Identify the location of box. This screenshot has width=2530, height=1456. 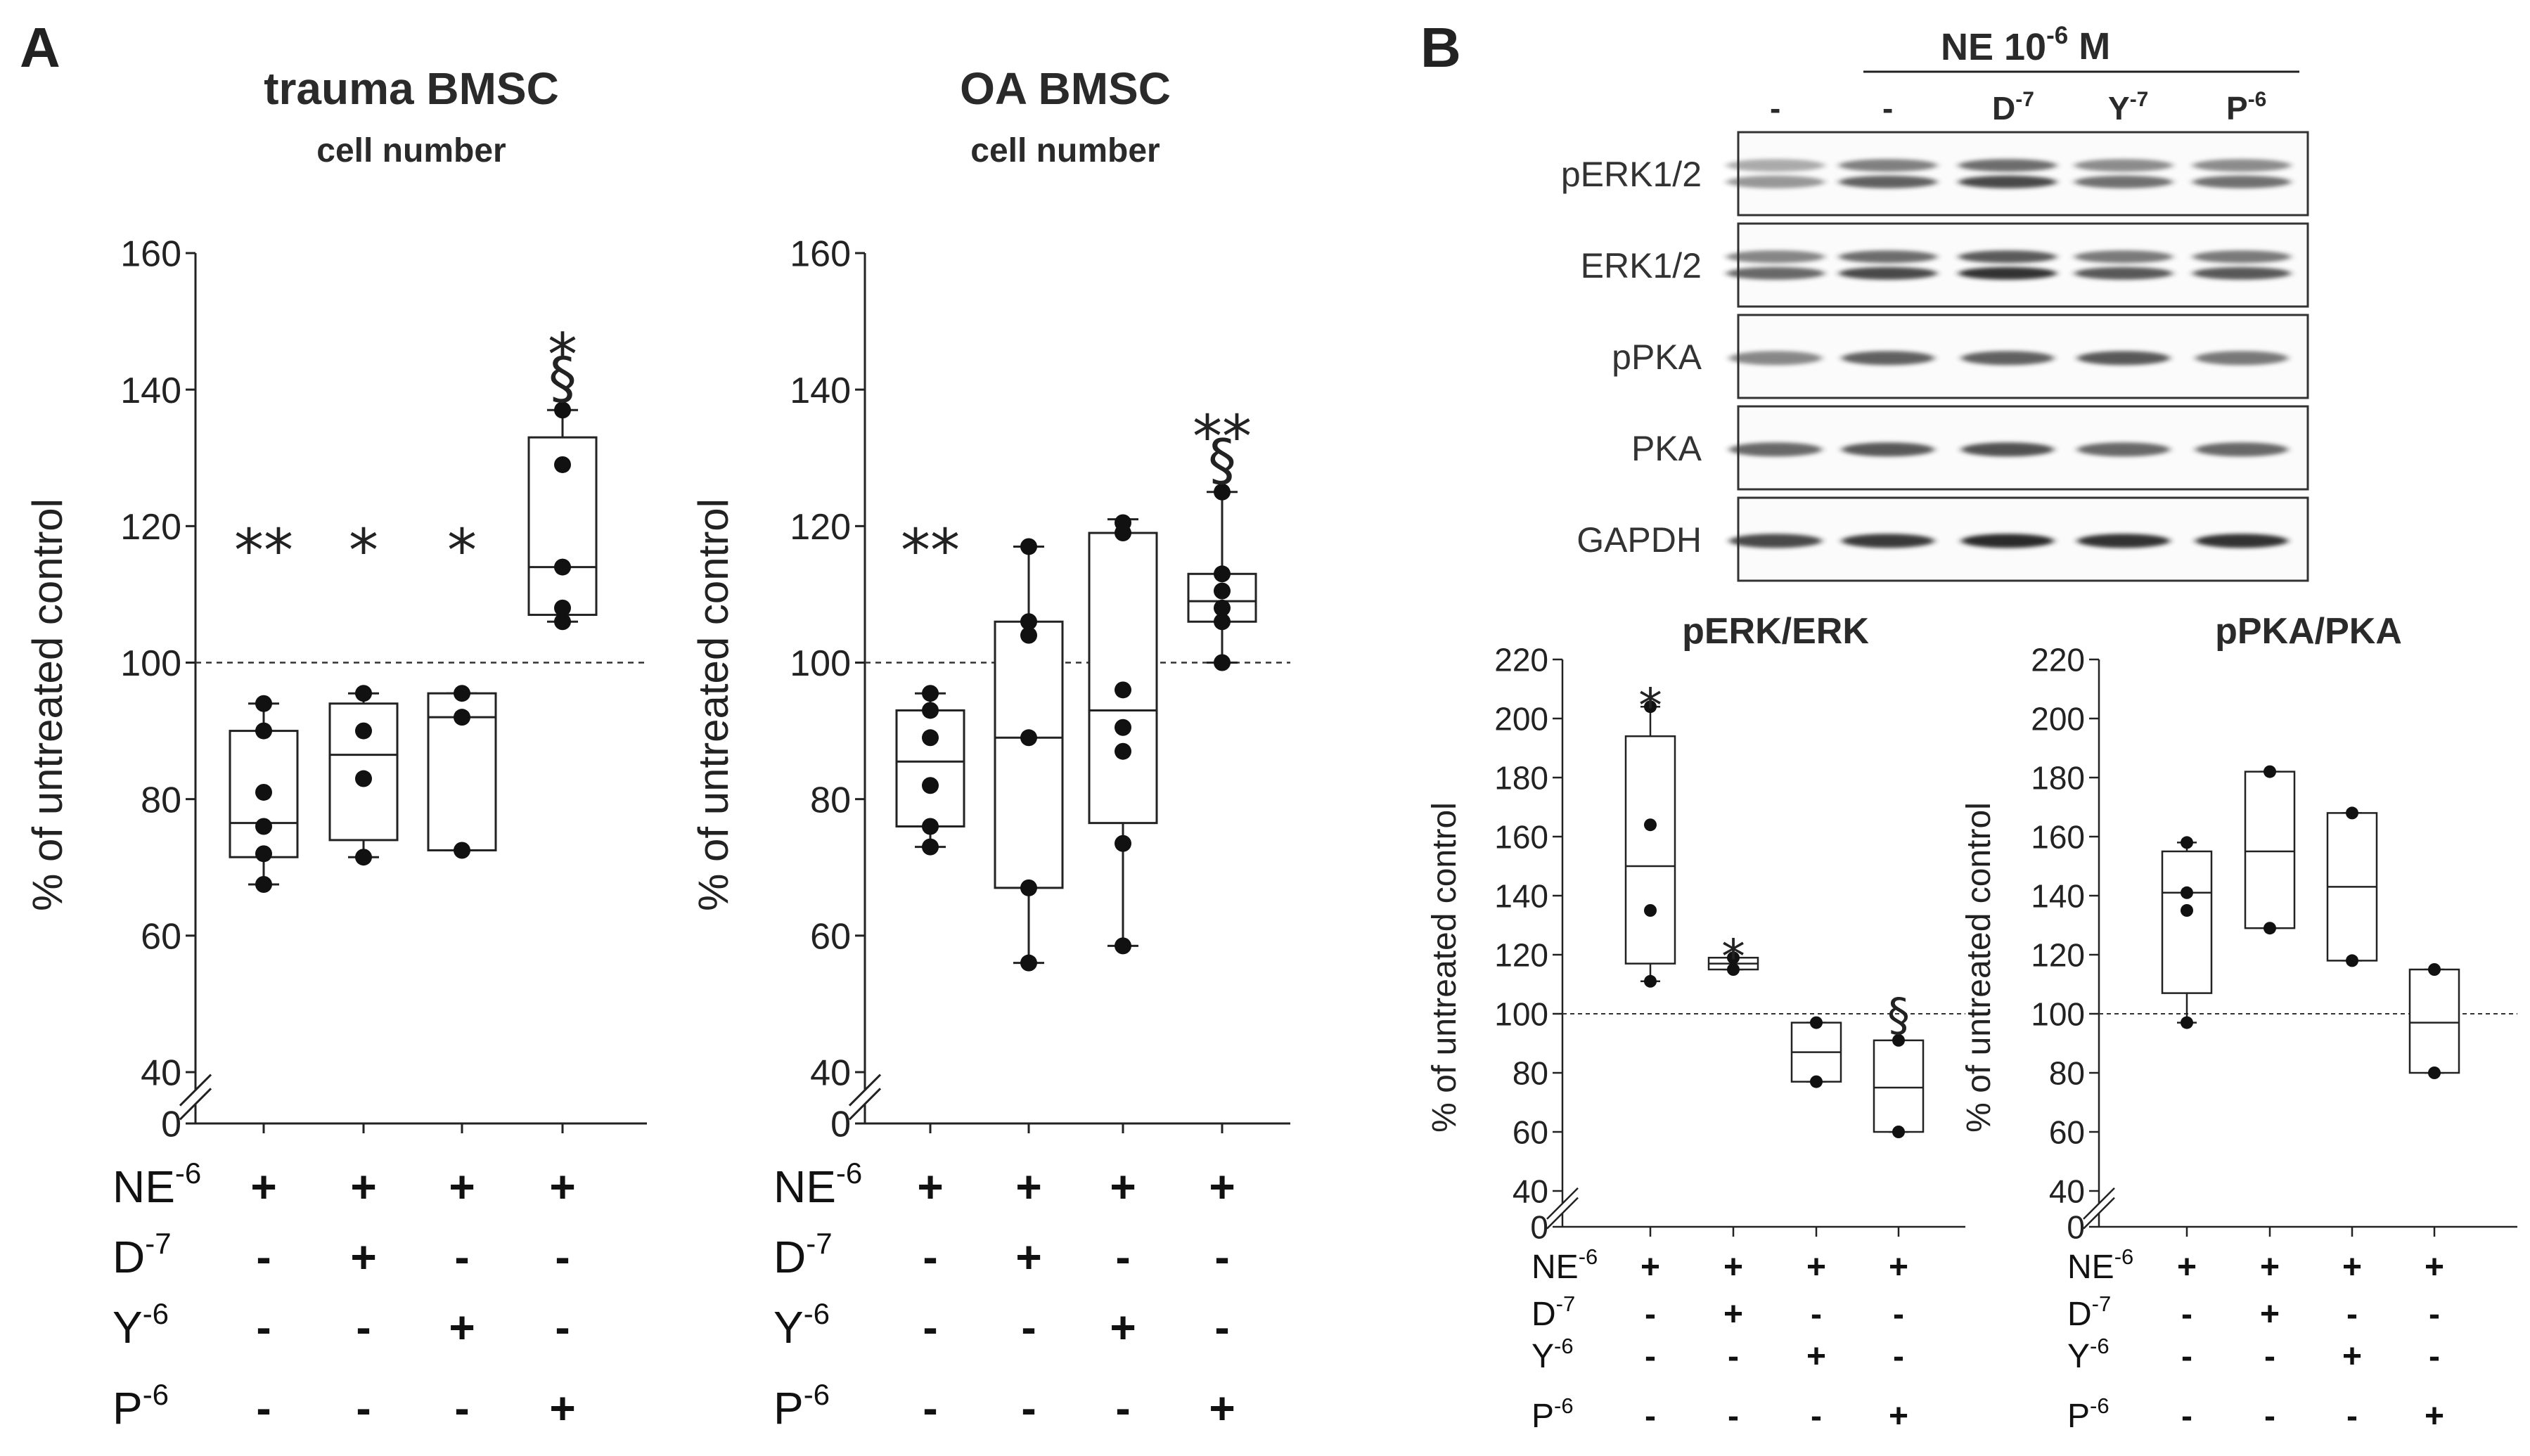
(1123, 678).